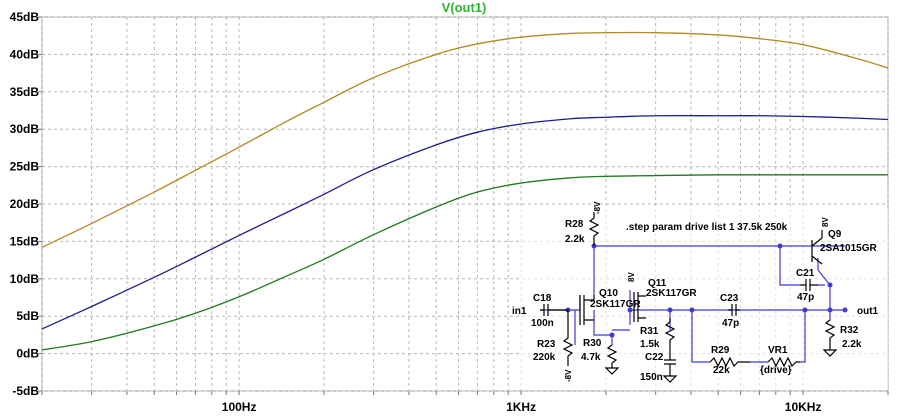 The width and height of the screenshot is (900, 416). I want to click on q10-model: 2SK117GR, so click(615, 304).